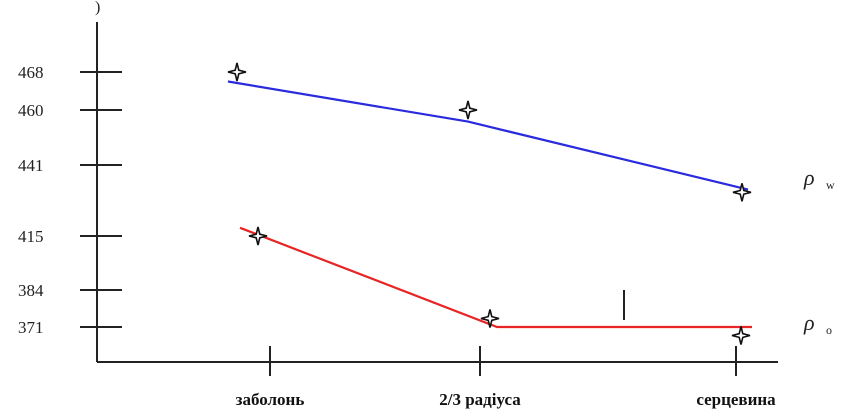 Image resolution: width=848 pixels, height=413 pixels. I want to click on x-tick-label: 2/3 радіуса, so click(480, 399).